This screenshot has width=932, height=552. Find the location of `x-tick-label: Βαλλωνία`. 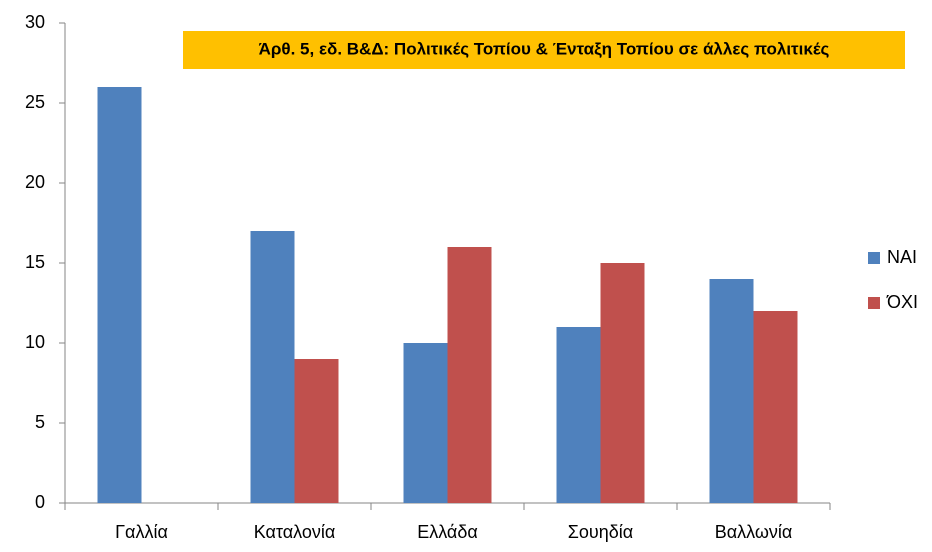

x-tick-label: Βαλλωνία is located at coordinates (754, 532).